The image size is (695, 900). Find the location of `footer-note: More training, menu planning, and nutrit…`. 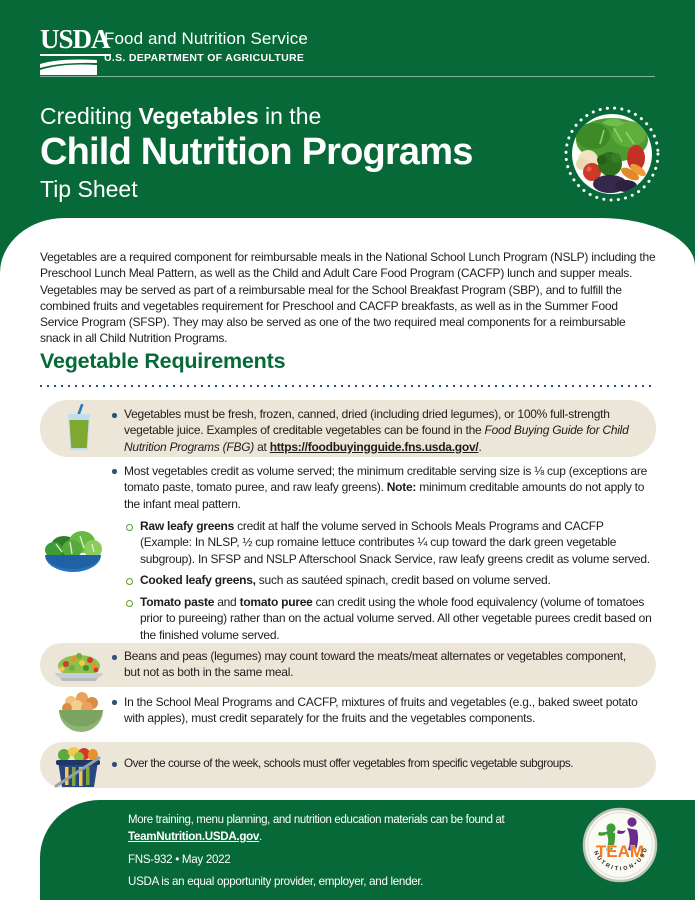

footer-note: More training, menu planning, and nutrit… is located at coordinates (316, 820).